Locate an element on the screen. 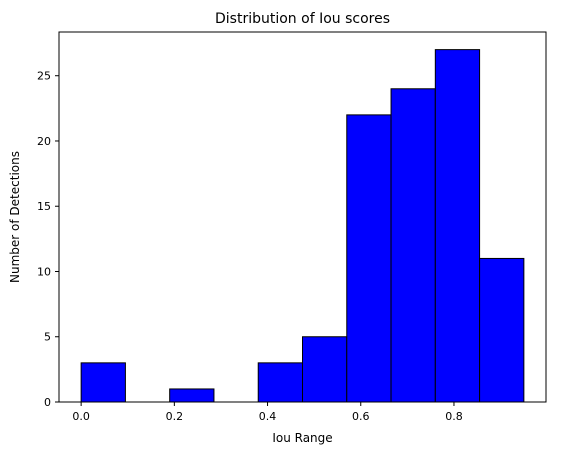 The width and height of the screenshot is (562, 455). chart-title: Distribution of Iou scores is located at coordinates (302, 19).